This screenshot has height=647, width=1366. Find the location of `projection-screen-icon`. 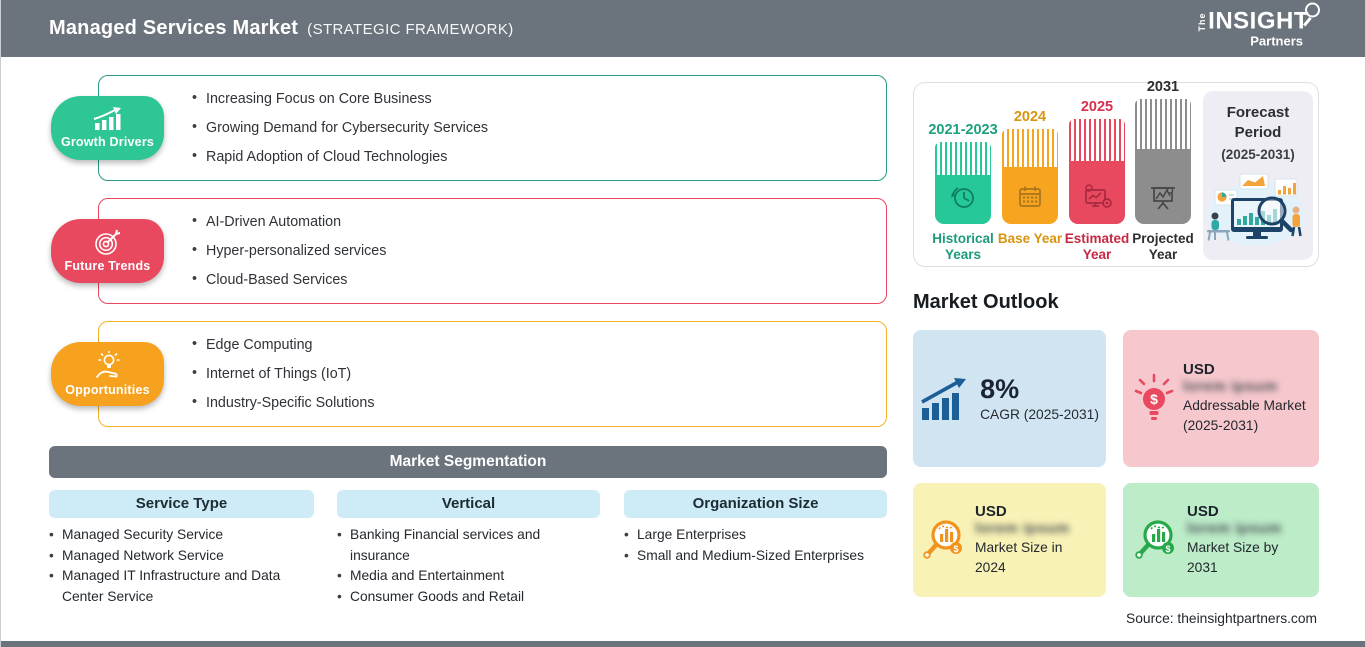

projection-screen-icon is located at coordinates (1163, 197).